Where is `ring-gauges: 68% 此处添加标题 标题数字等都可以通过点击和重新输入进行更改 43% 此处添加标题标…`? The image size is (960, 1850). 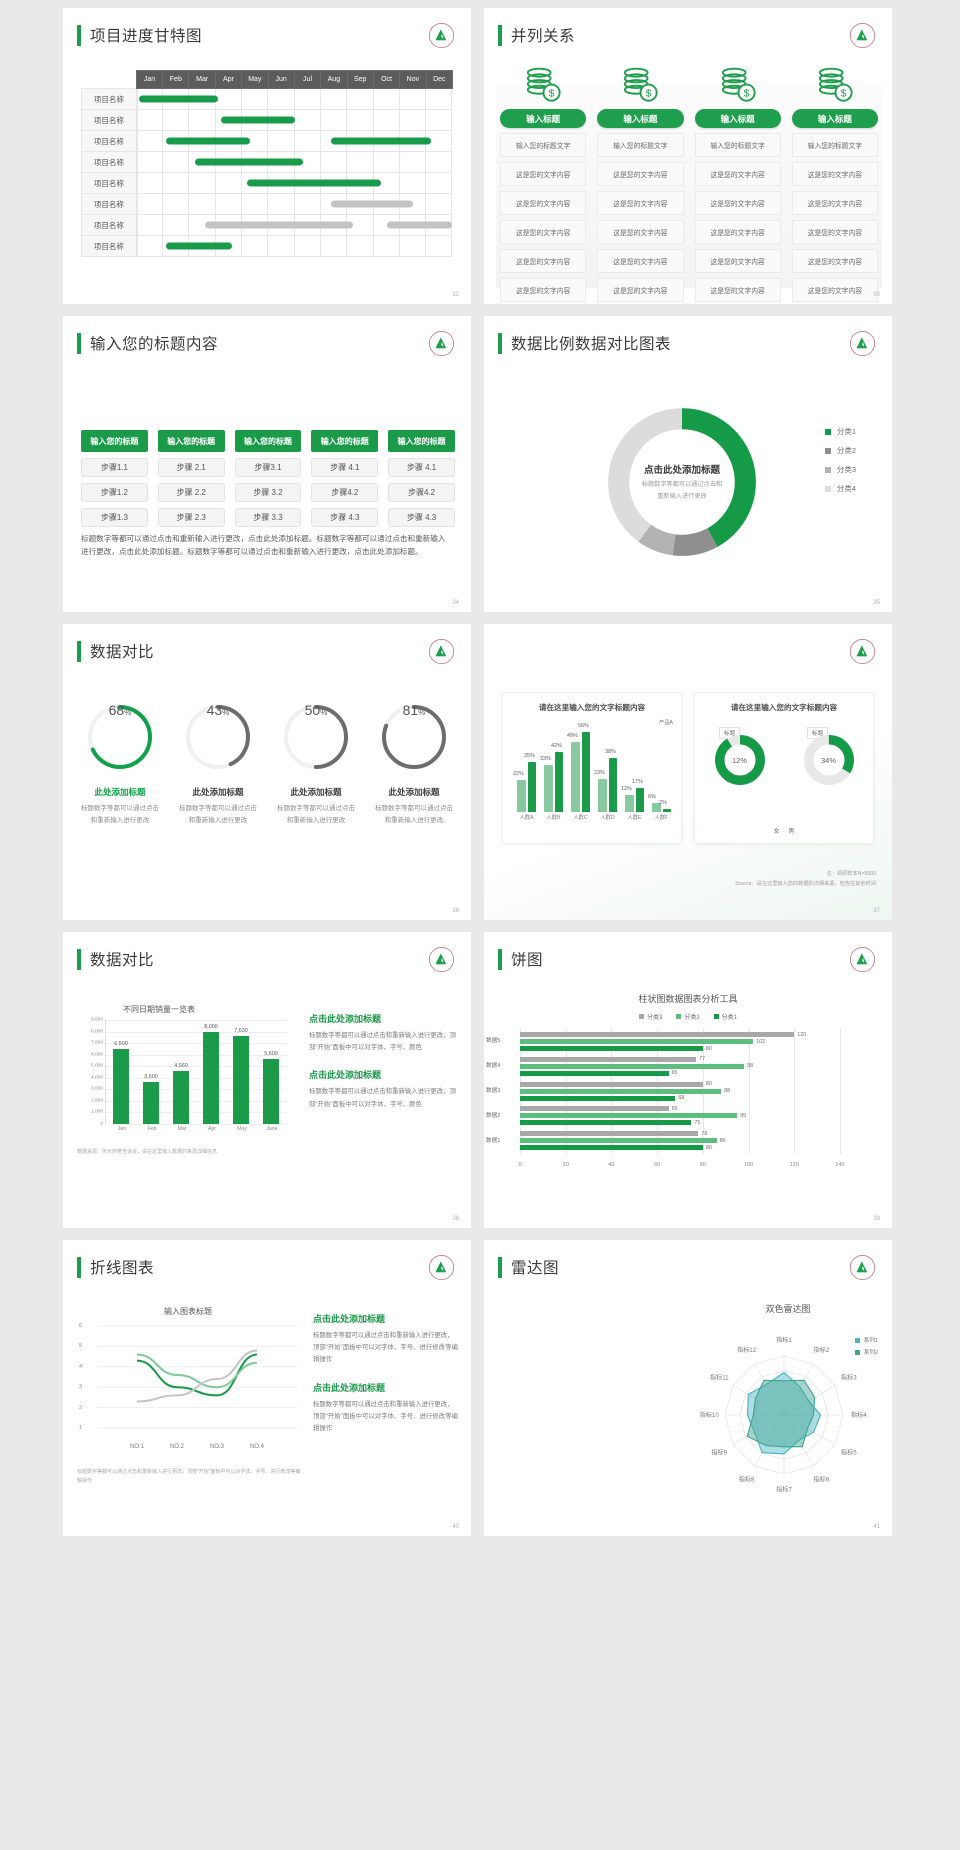
ring-gauges: 68% 此处添加标题 标题数字等都可以通过点击和重新输入进行更改 43% 此处添加标题标… is located at coordinates (267, 764).